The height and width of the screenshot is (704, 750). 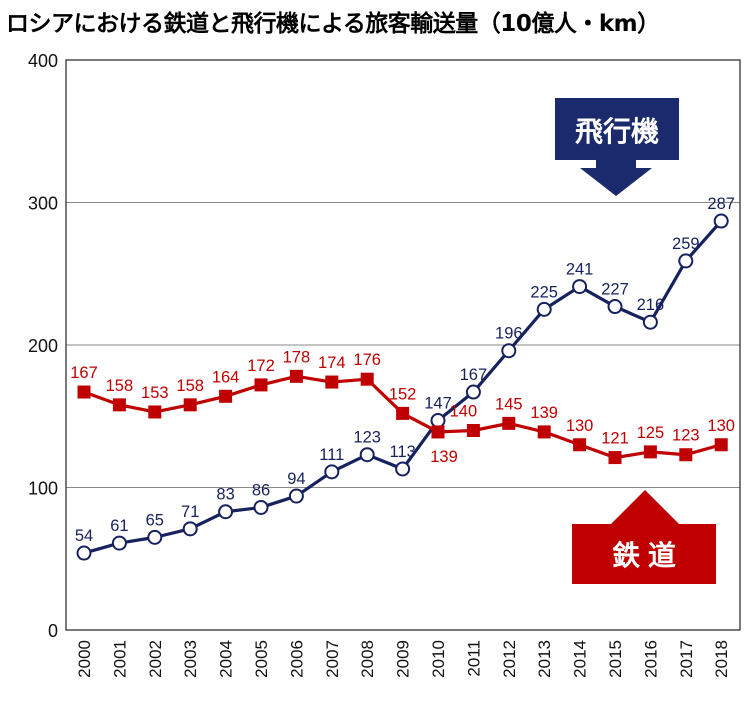 What do you see at coordinates (403, 659) in the screenshot?
I see `x-tick-label: 2009` at bounding box center [403, 659].